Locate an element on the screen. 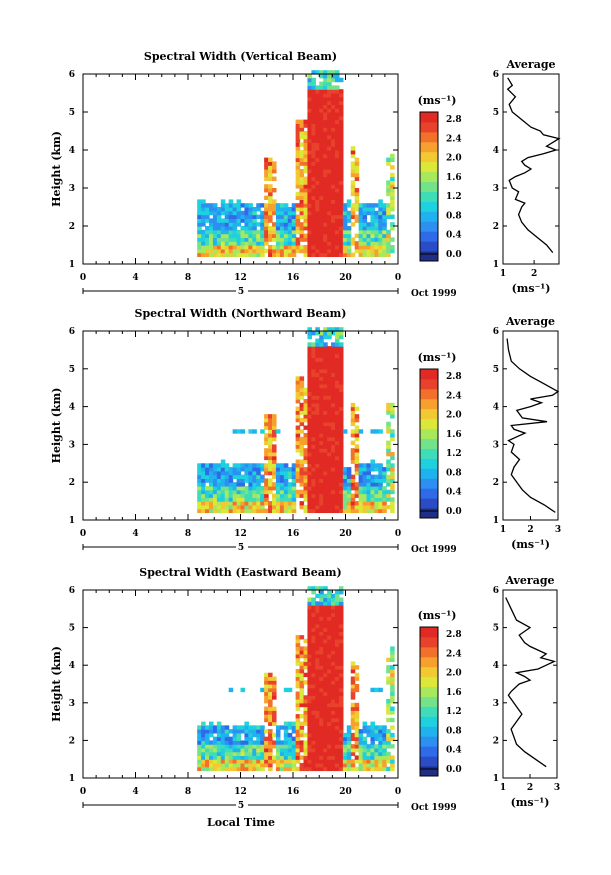 This screenshot has height=875, width=611. average-y-tick-label: 5 is located at coordinates (496, 113).